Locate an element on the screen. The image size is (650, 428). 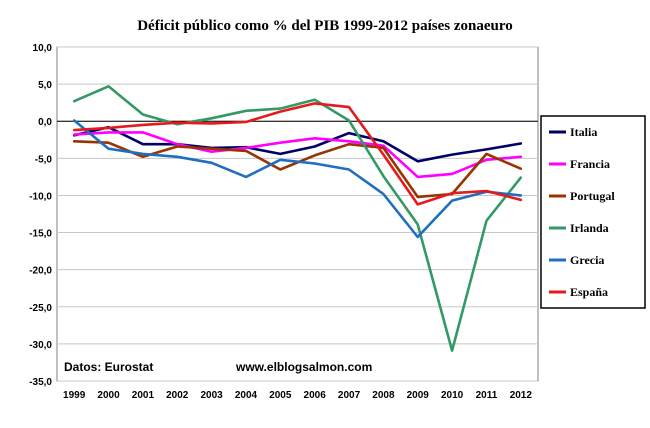
legend: Italia Francia Portugal Irlanda Grecia España is located at coordinates (593, 212).